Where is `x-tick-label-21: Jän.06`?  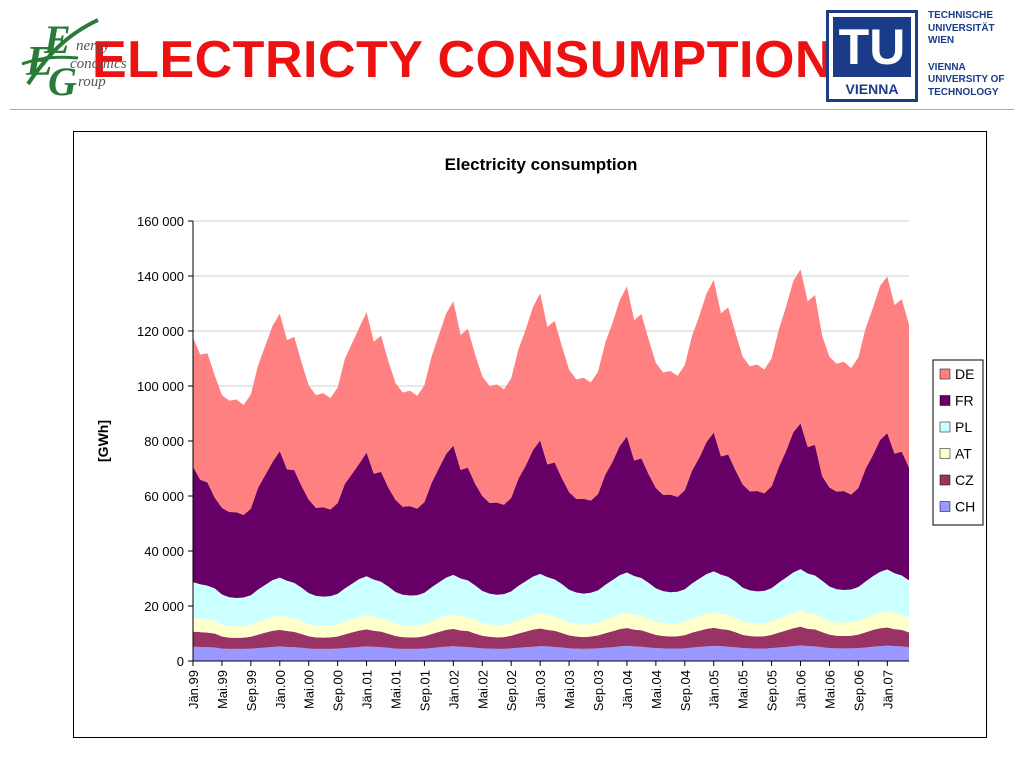 x-tick-label-21: Jän.06 is located at coordinates (801, 689).